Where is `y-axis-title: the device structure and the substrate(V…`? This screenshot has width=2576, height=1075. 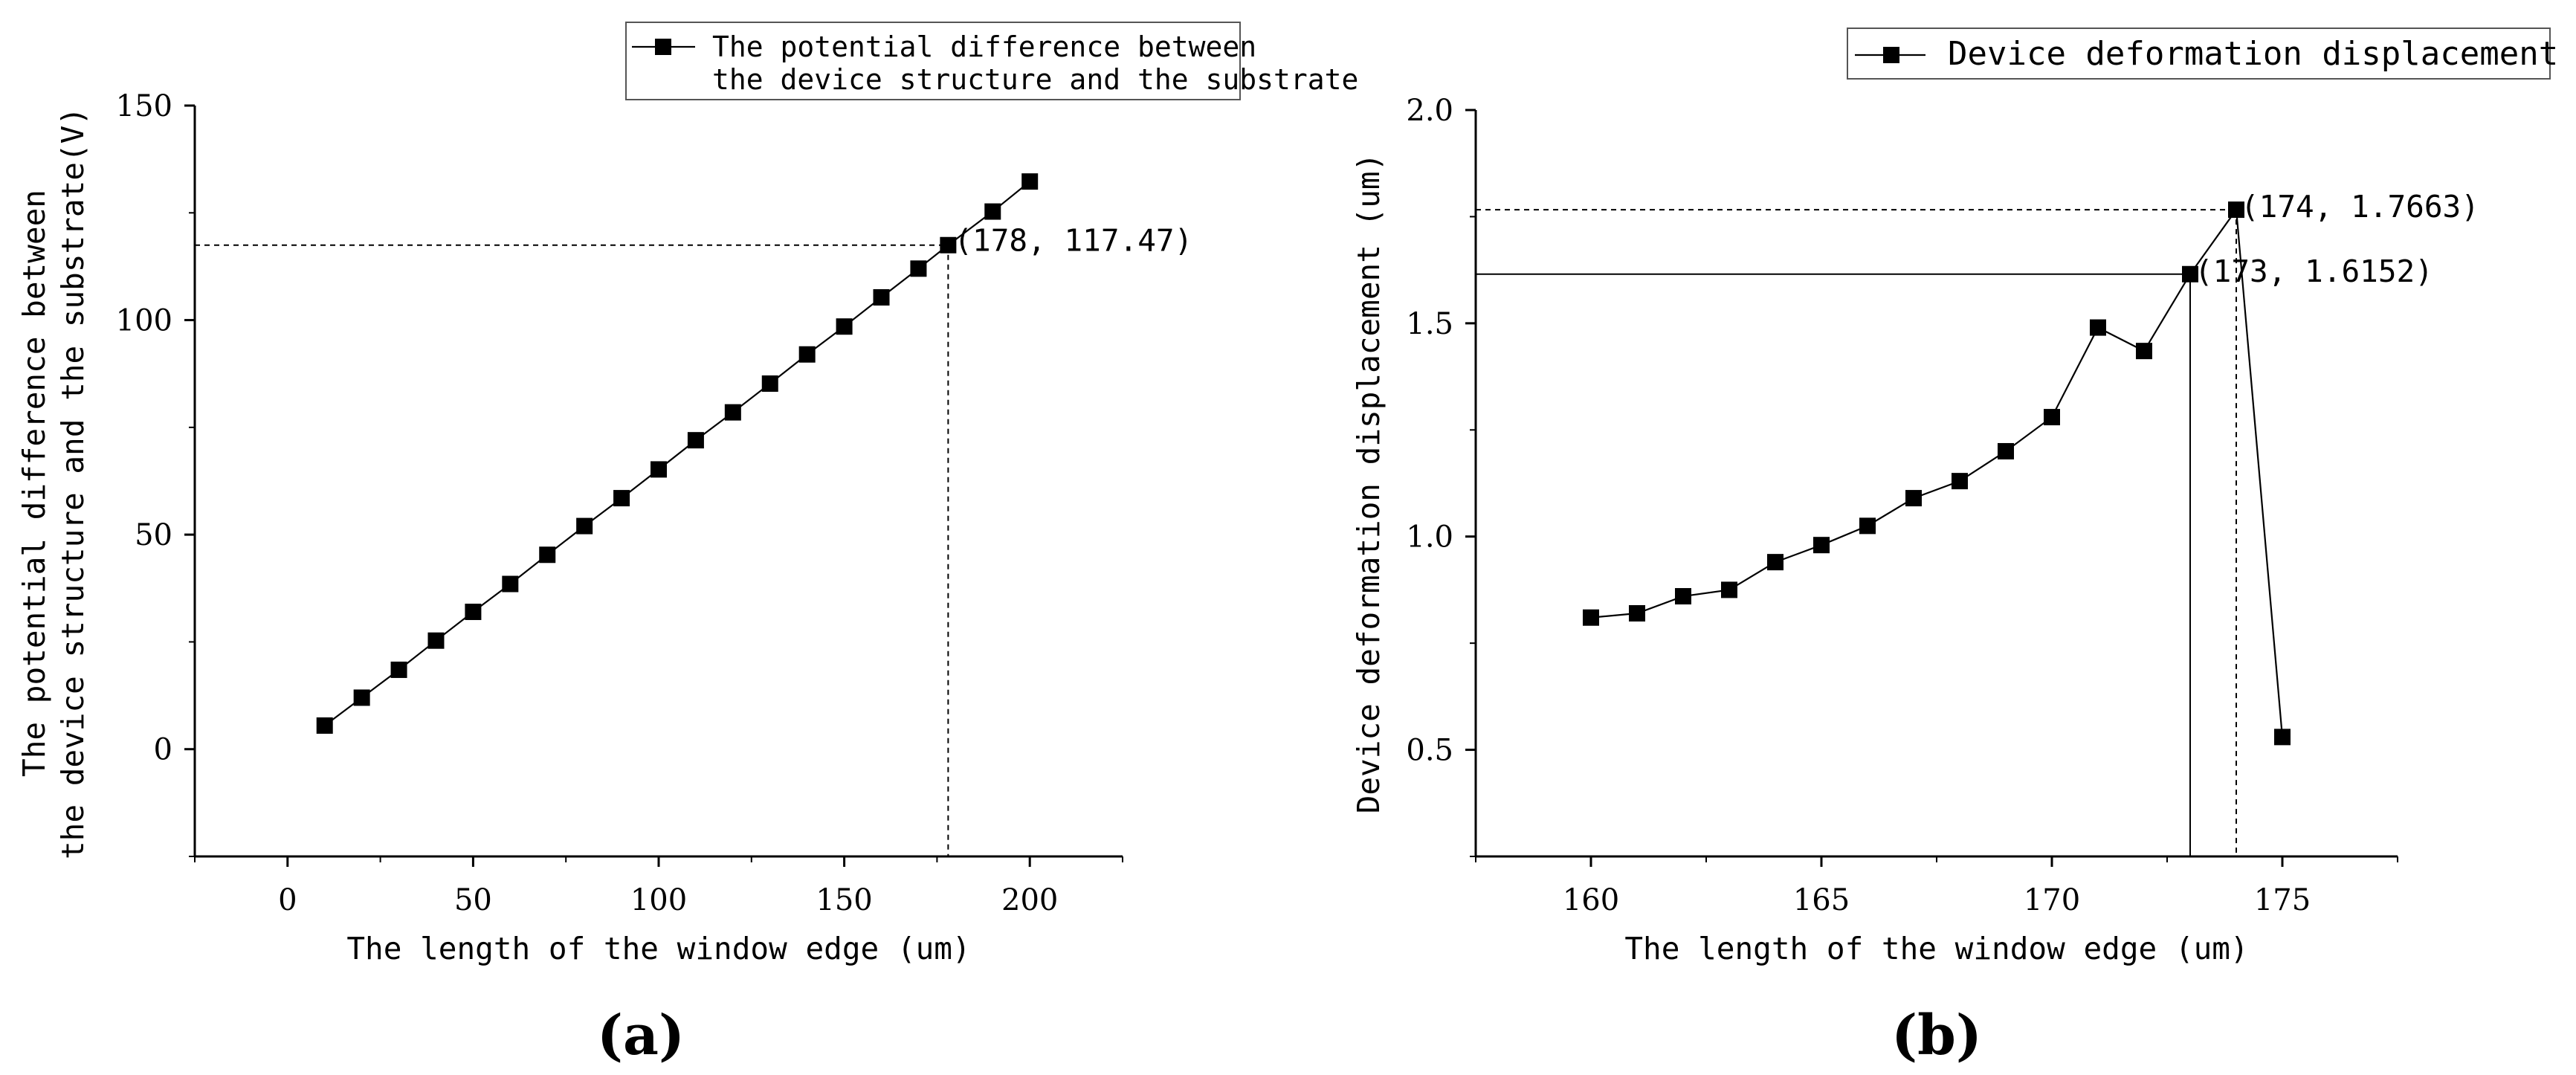
y-axis-title: the device structure and the substrate(V… is located at coordinates (73, 483).